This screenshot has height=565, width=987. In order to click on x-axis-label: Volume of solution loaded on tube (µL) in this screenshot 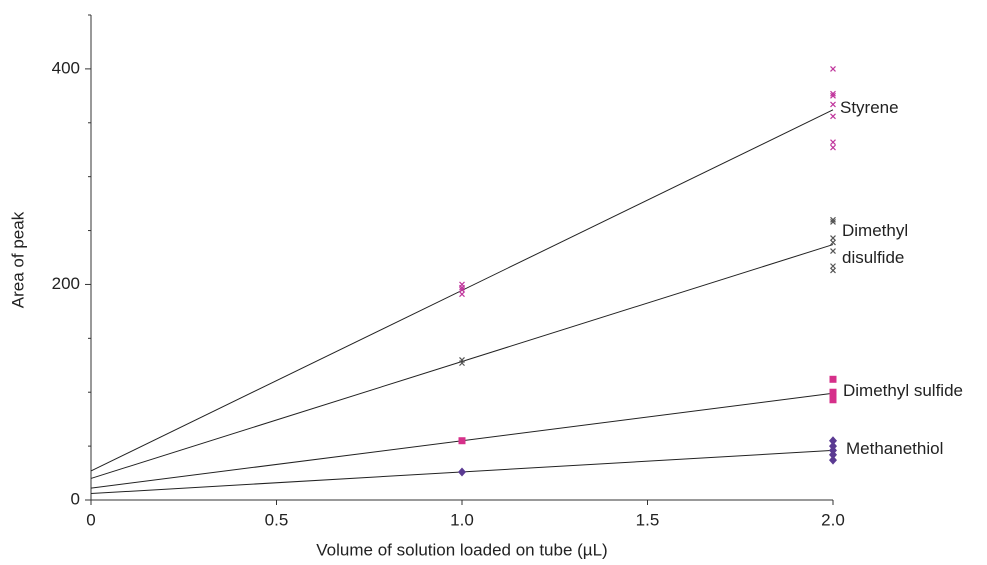, I will do `click(461, 549)`.